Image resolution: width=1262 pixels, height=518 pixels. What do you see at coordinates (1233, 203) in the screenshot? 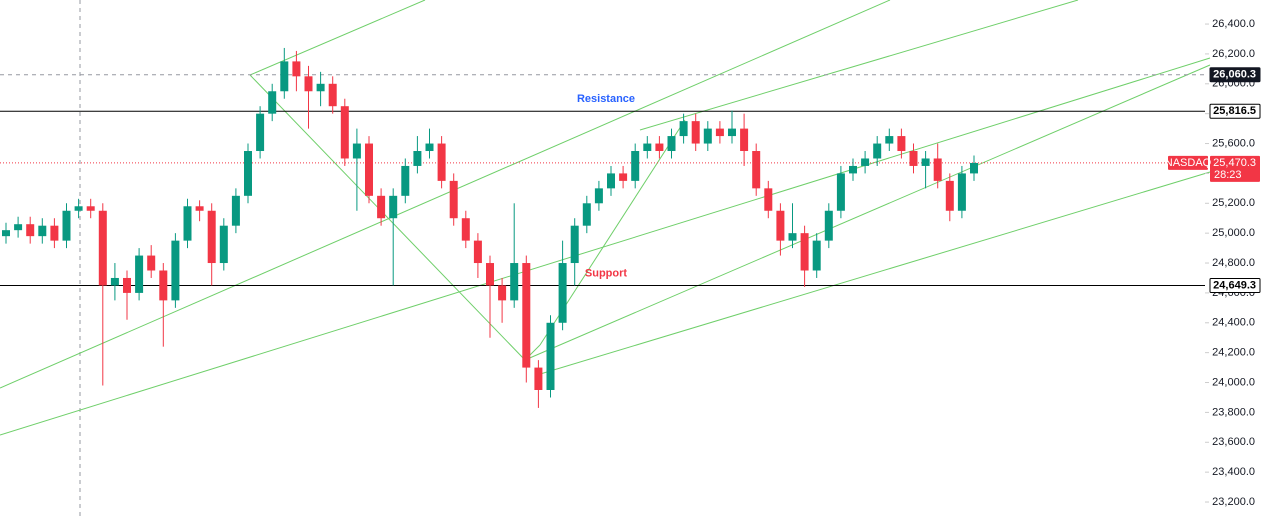
I see `y-tick-label: 25,200.0` at bounding box center [1233, 203].